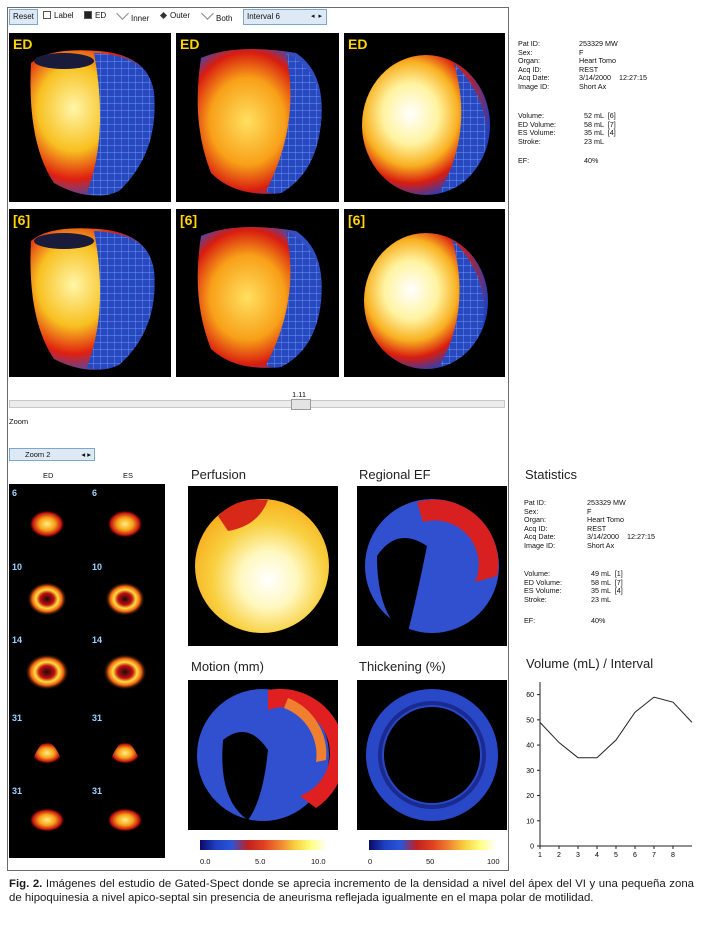 This screenshot has height=929, width=702. I want to click on x-tick-label: 3, so click(578, 855).